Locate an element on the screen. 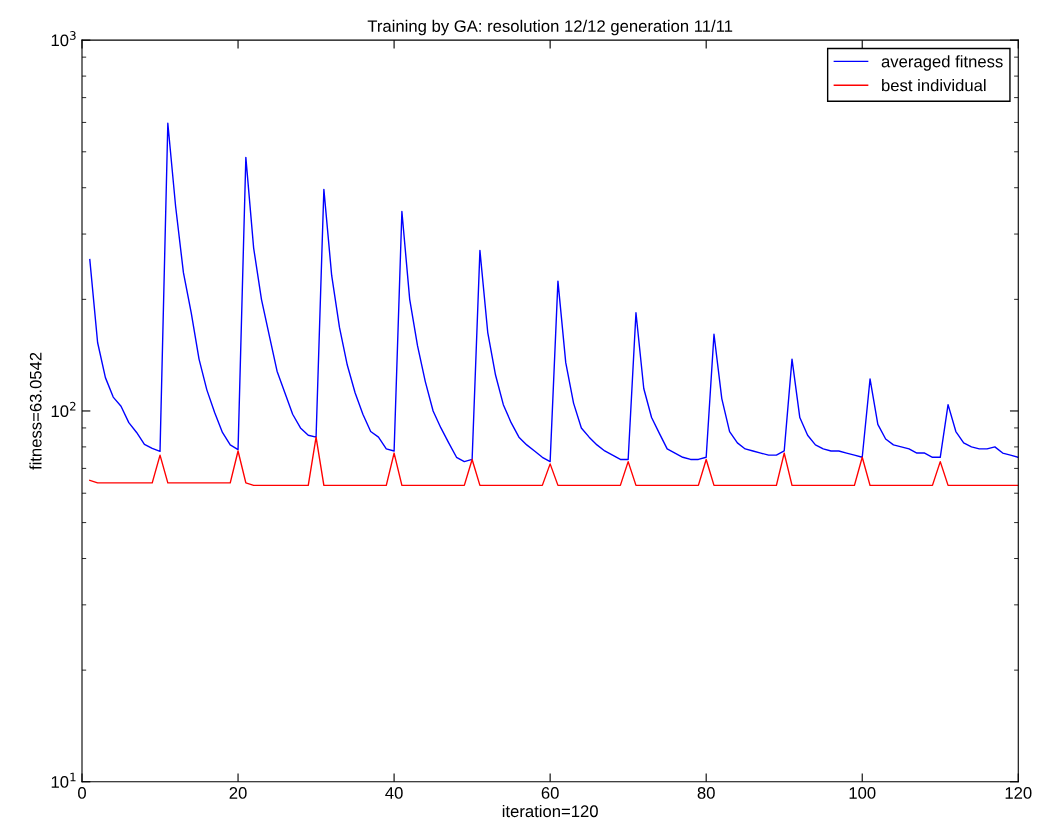  x-tick-label: 40 is located at coordinates (394, 793).